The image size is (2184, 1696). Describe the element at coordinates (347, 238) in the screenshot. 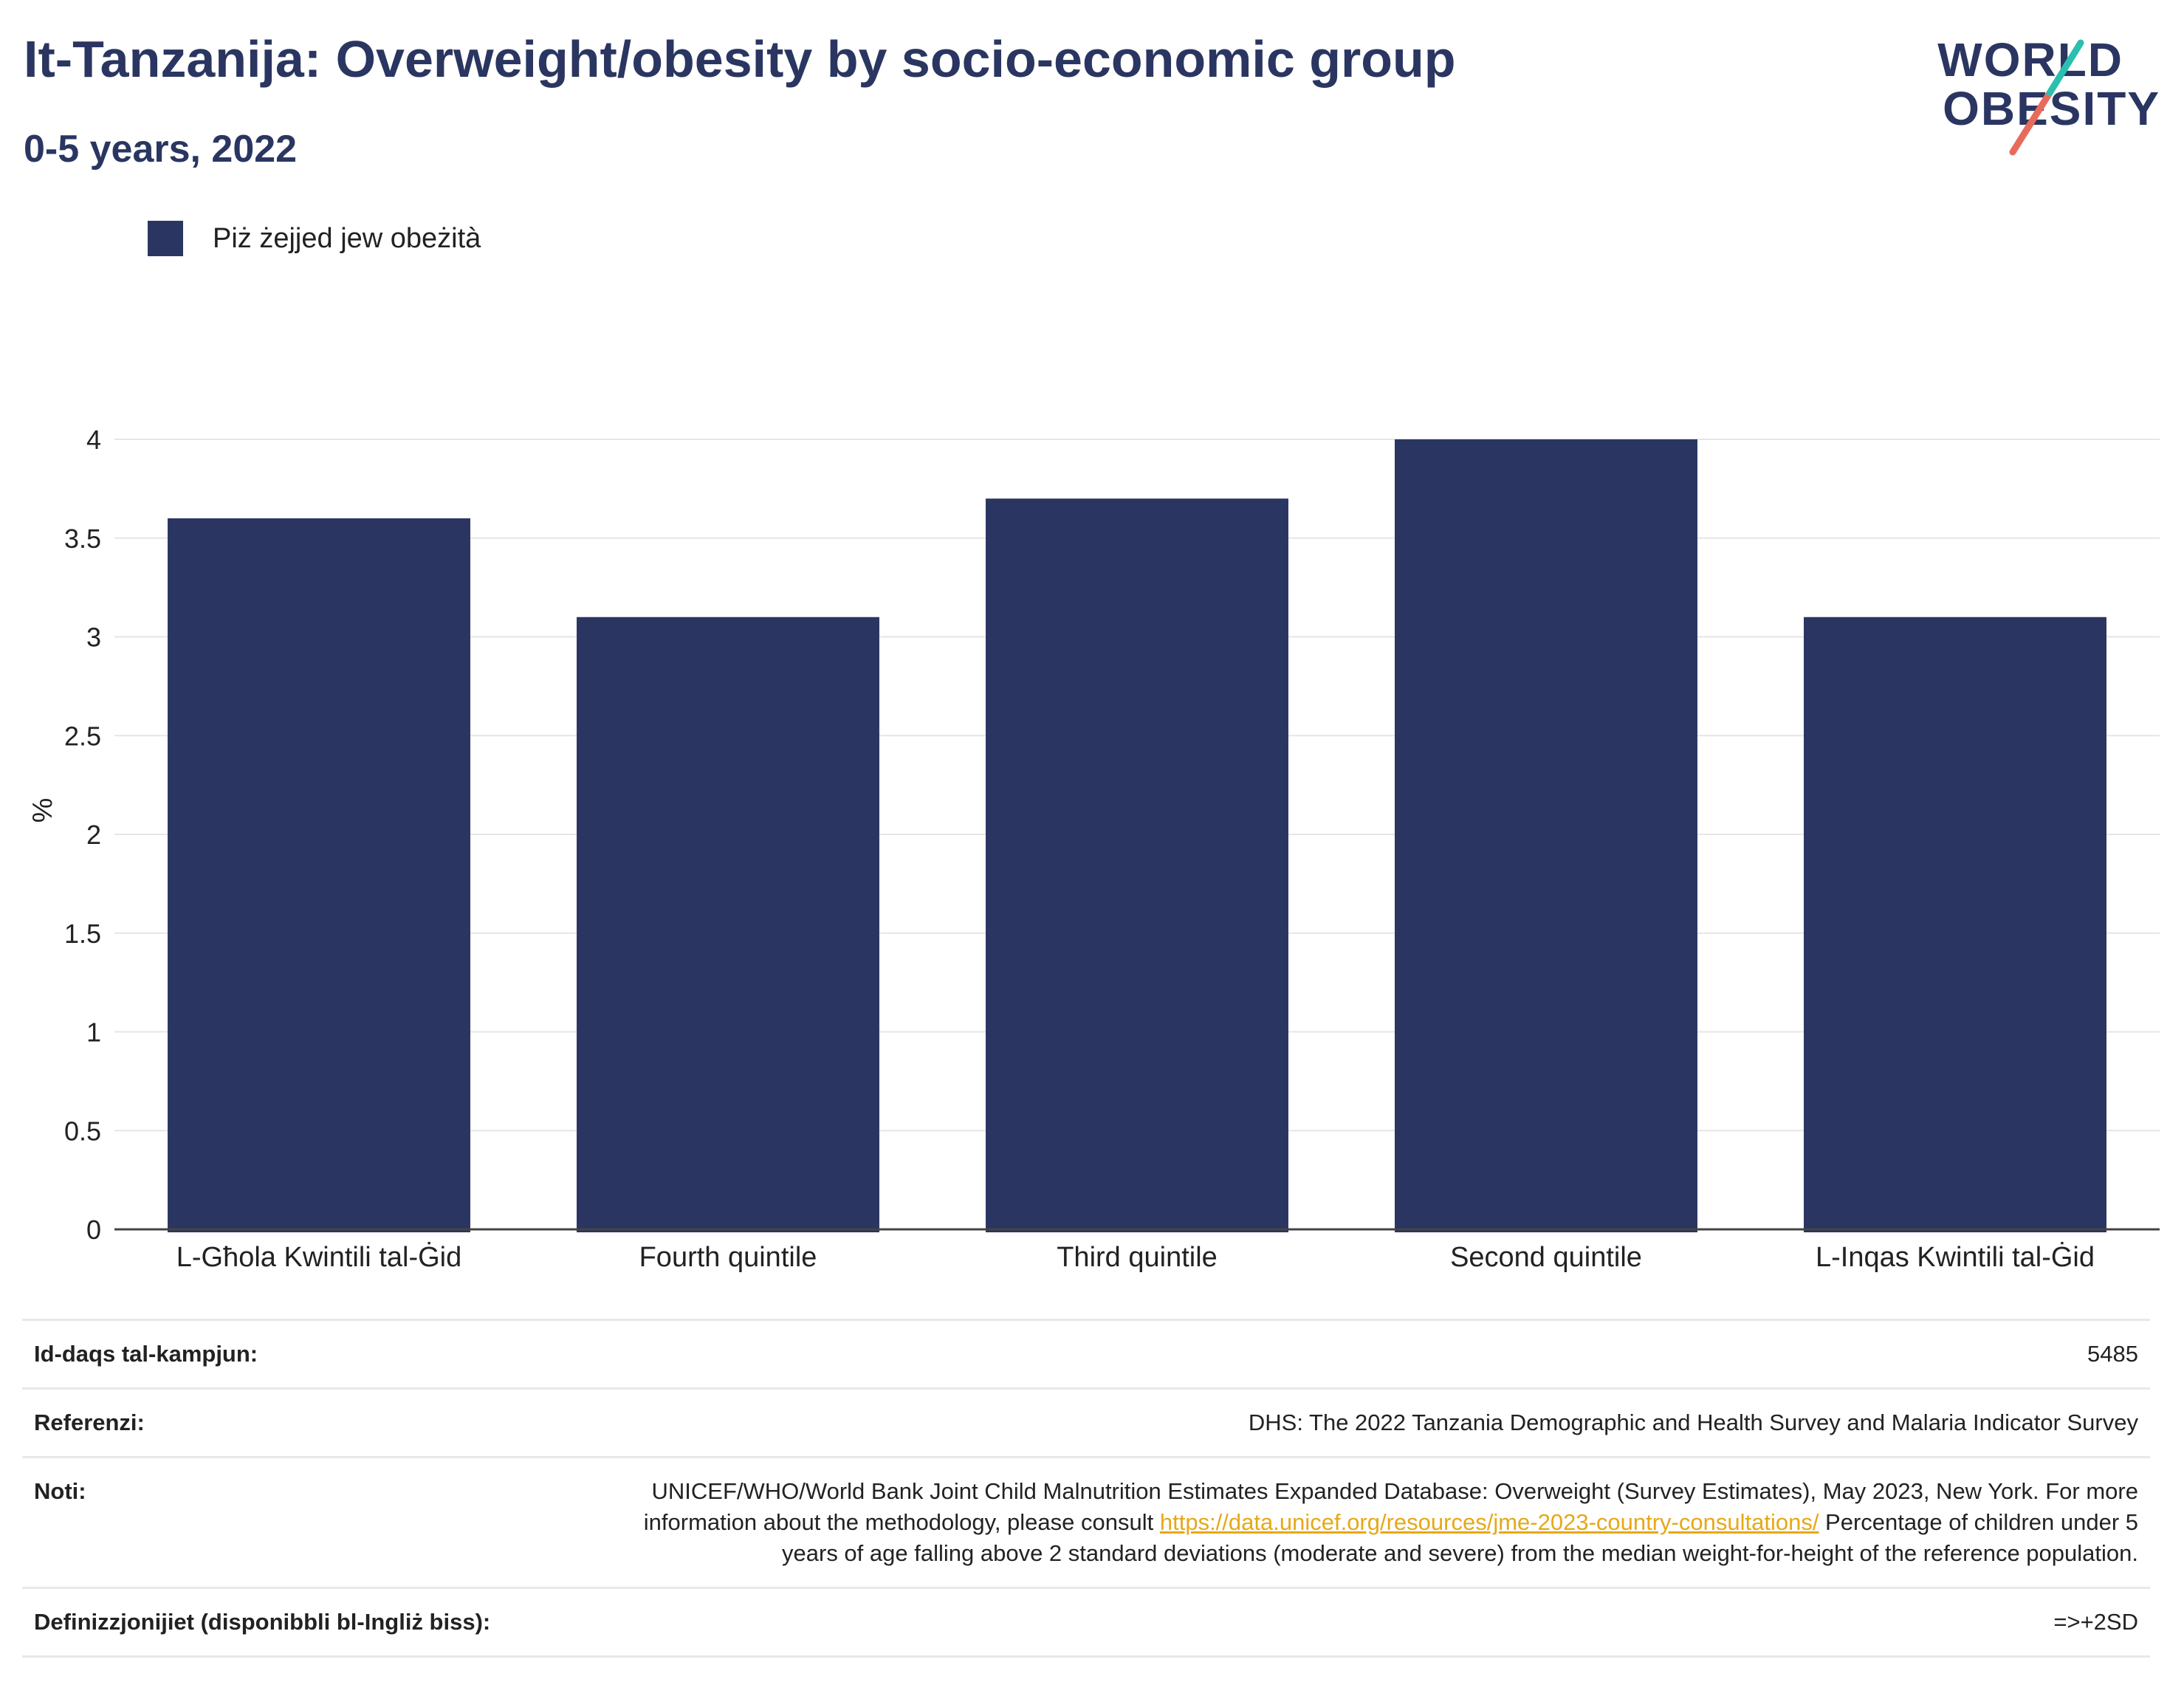

I see `legend-label: Piż żejjed jew obeżità` at that location.